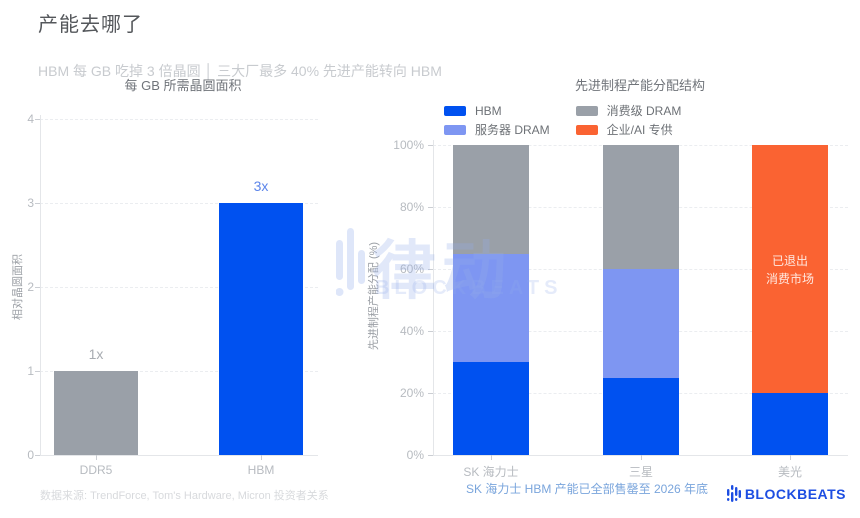 The image size is (860, 518). Describe the element at coordinates (586, 110) in the screenshot. I see `legend-swatch-consumer-dram` at that location.